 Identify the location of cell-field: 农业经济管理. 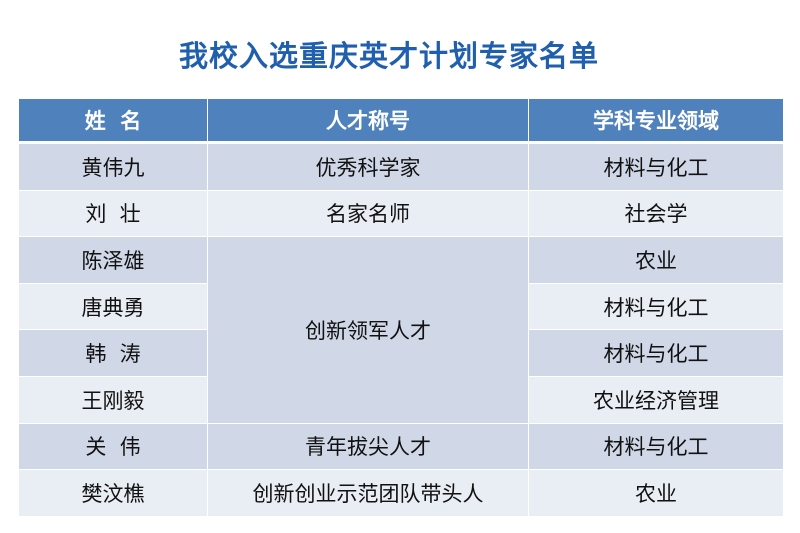
(656, 399).